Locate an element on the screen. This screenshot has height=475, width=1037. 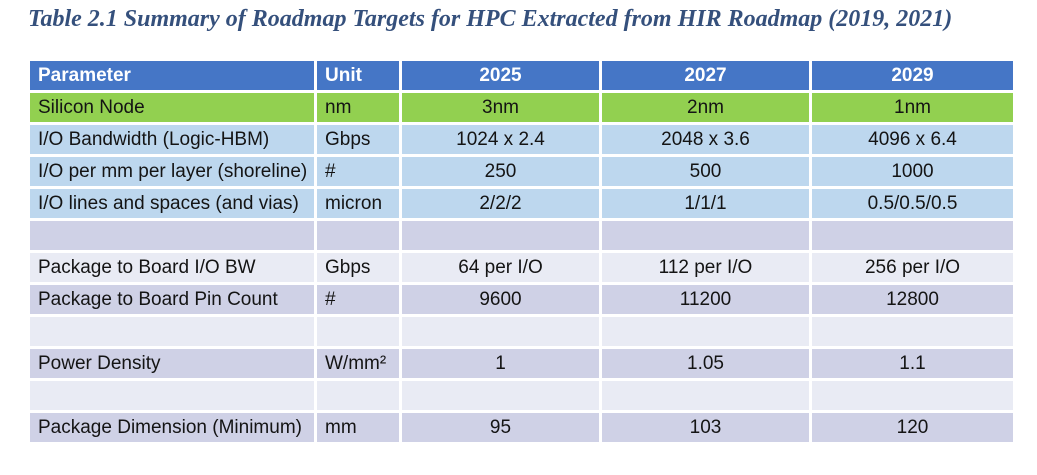
table-cell: I/O per mm per layer (shoreline) is located at coordinates (172, 171).